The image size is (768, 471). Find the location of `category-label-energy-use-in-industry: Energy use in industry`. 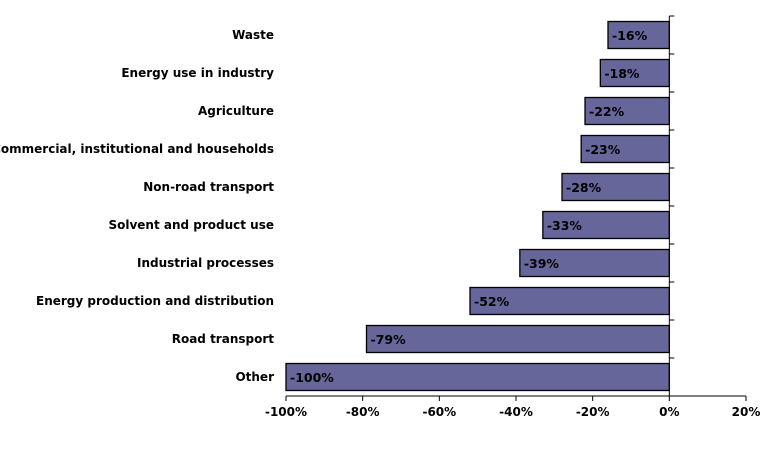

category-label-energy-use-in-industry: Energy use in industry is located at coordinates (197, 73).